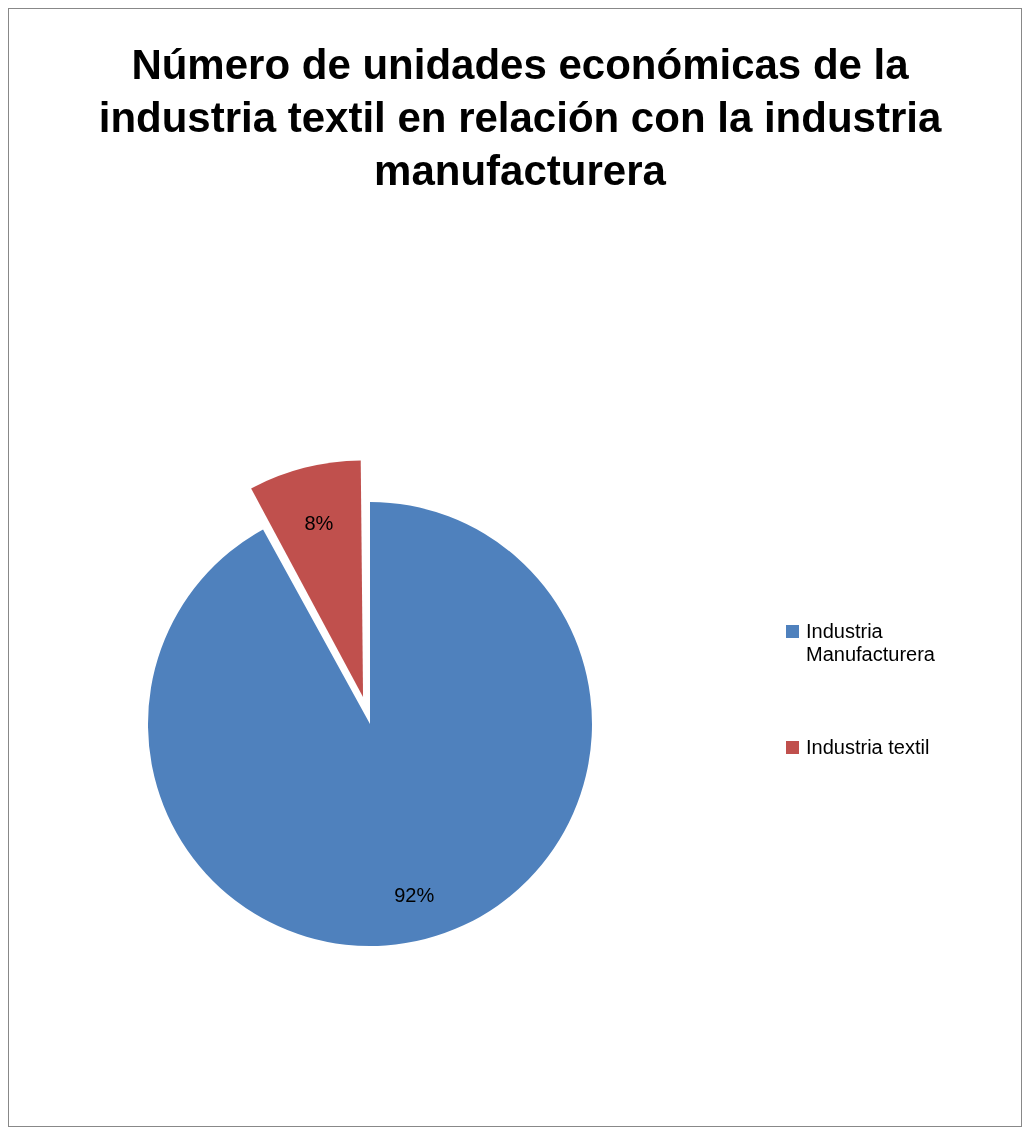 The width and height of the screenshot is (1022, 1127). What do you see at coordinates (414, 894) in the screenshot?
I see `data-label: 92%` at bounding box center [414, 894].